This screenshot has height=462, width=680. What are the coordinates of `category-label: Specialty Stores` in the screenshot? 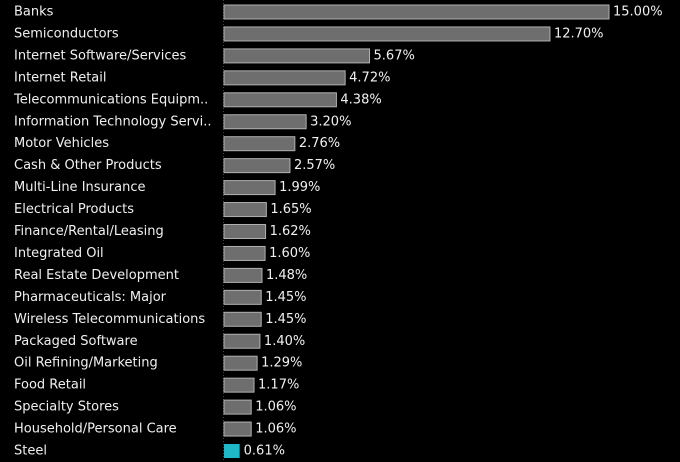 It's located at (66, 407).